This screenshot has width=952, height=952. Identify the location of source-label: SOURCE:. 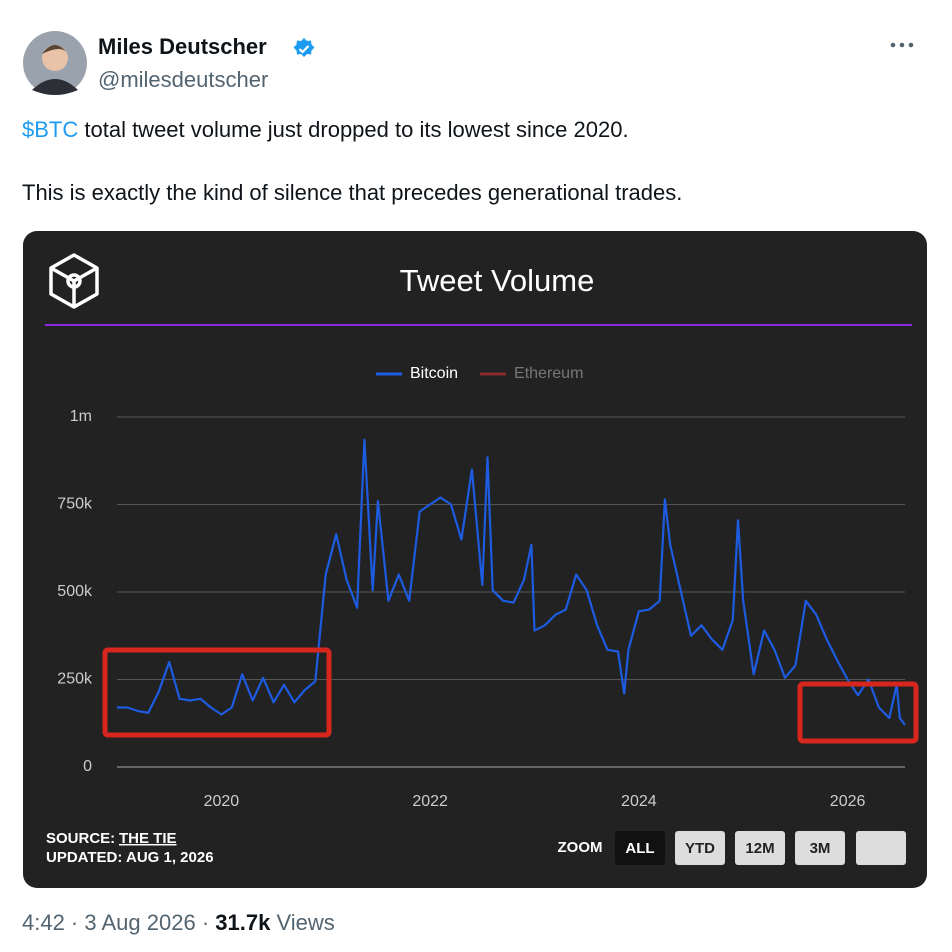
(80, 838).